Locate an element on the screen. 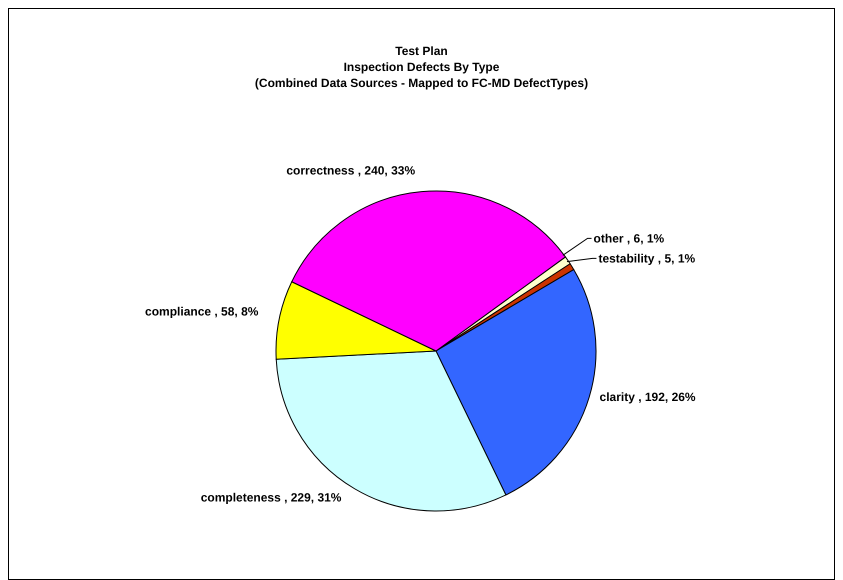 This screenshot has width=843, height=580. slice-label: testability , 5, 1% is located at coordinates (647, 258).